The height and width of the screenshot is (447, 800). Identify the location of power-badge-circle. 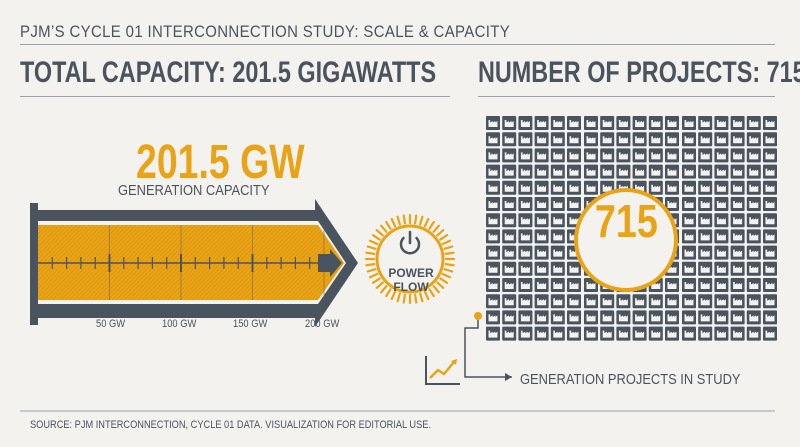
(410, 259).